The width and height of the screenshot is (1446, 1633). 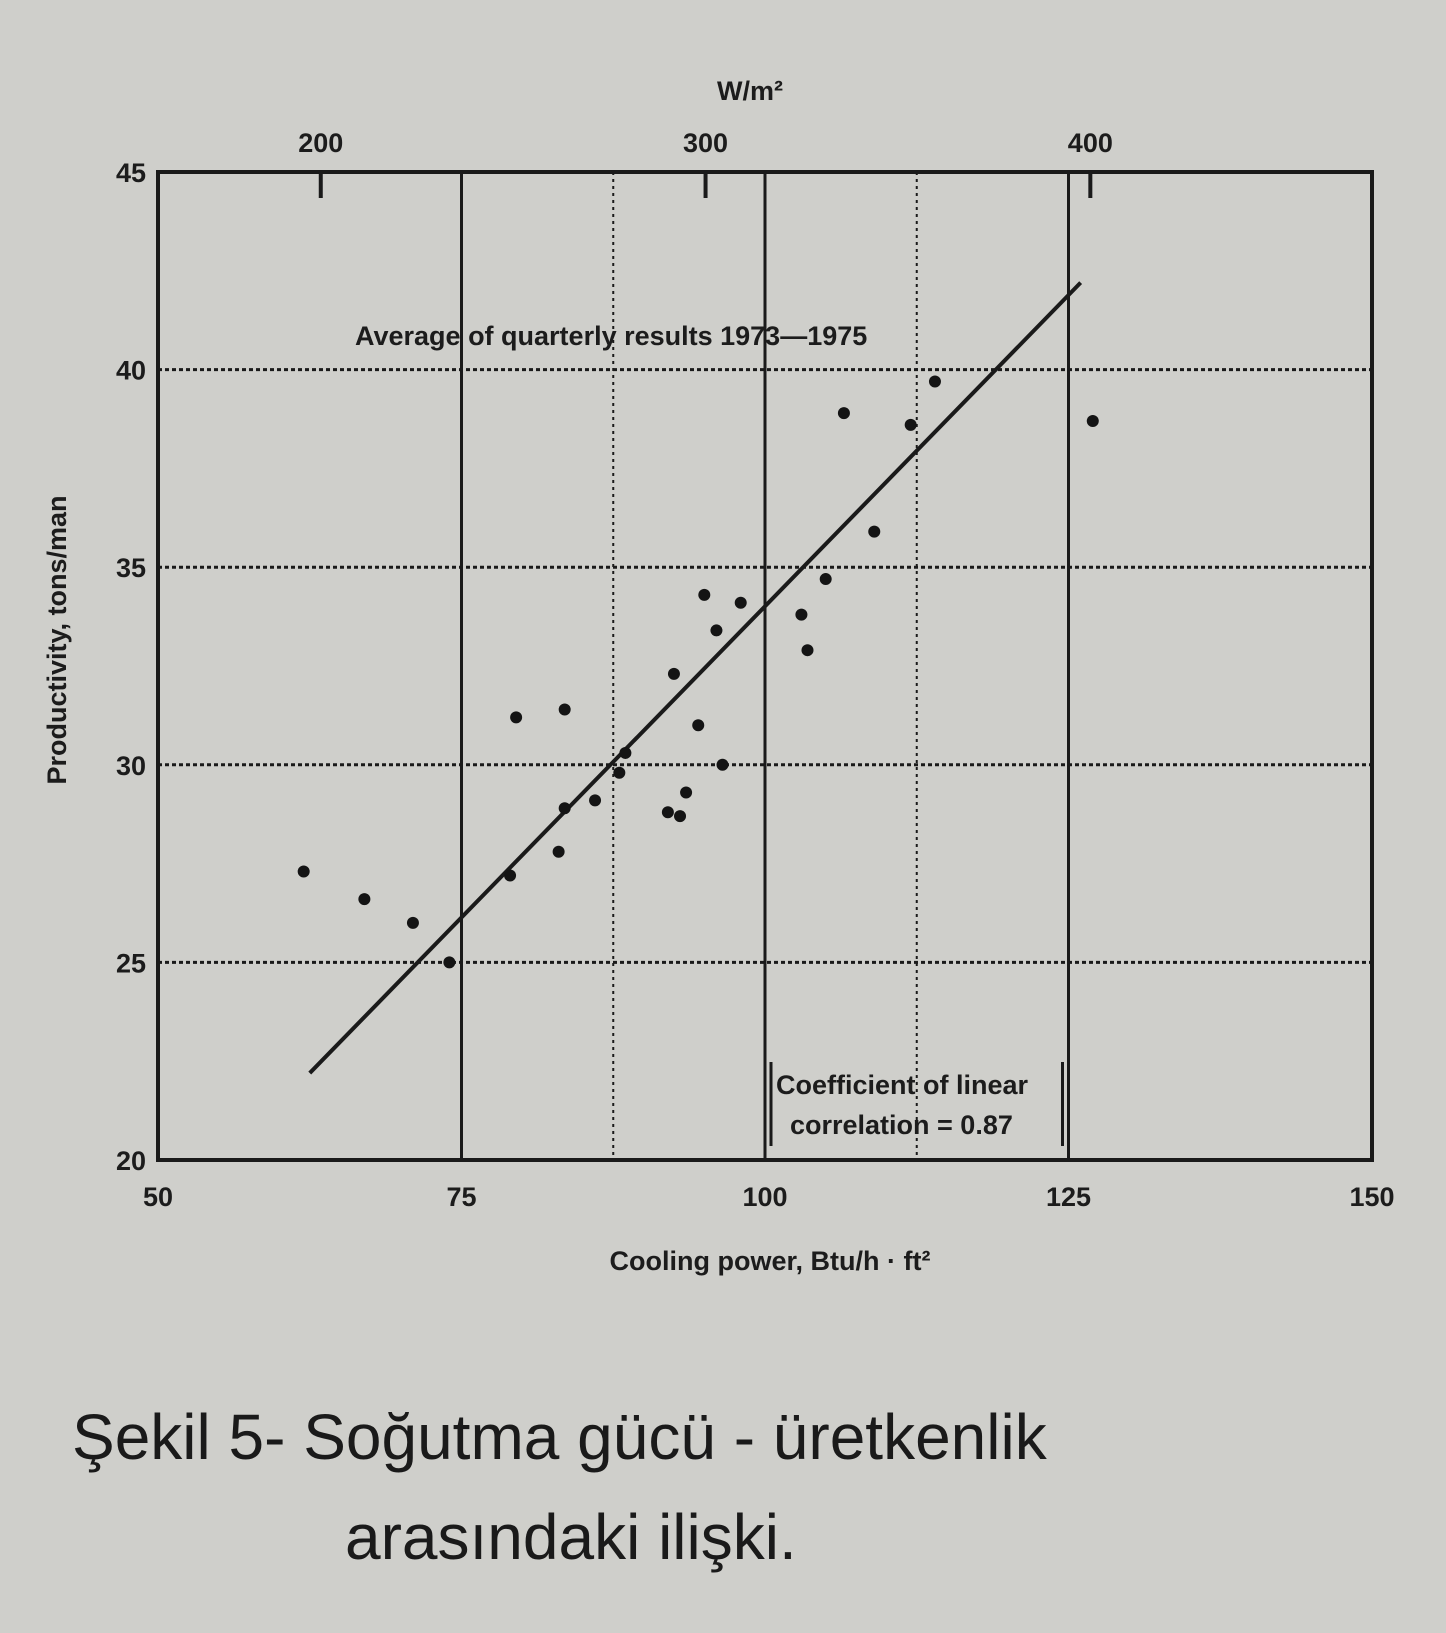 I want to click on top-tick-label: 200, so click(x=320, y=143).